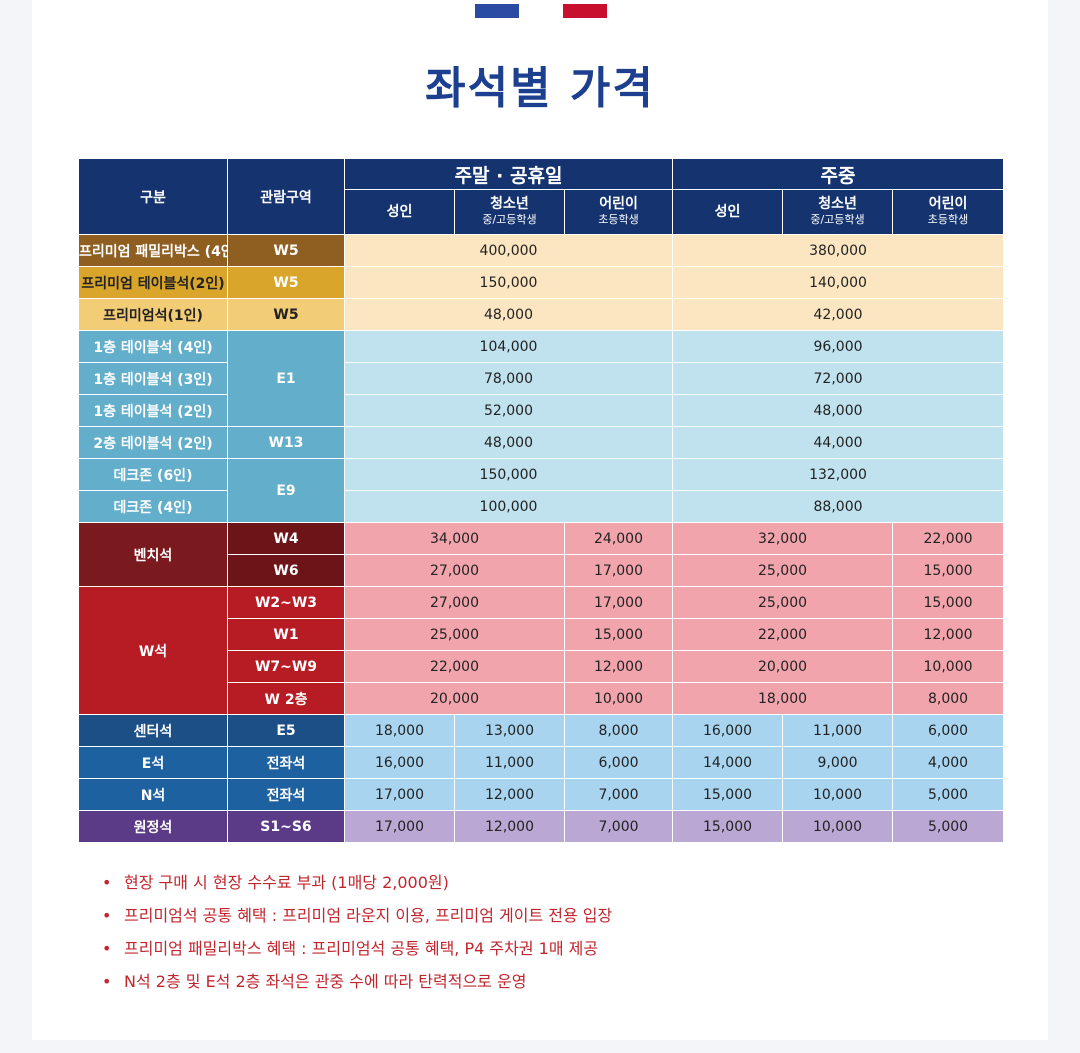 The height and width of the screenshot is (1053, 1080). Describe the element at coordinates (838, 212) in the screenshot. I see `header-youth: 청소년 중/고등학생` at that location.